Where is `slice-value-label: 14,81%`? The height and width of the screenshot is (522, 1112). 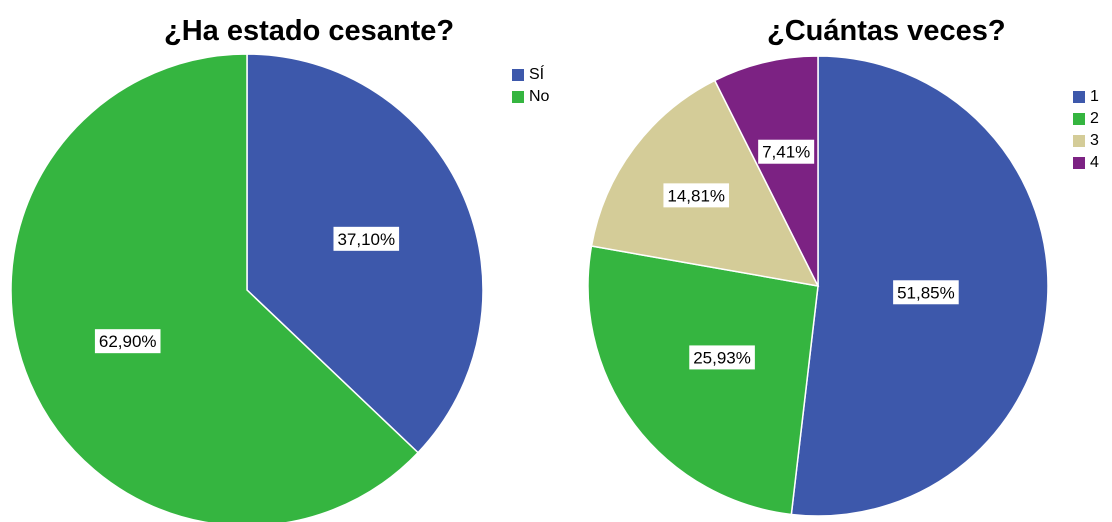
slice-value-label: 14,81% is located at coordinates (696, 195).